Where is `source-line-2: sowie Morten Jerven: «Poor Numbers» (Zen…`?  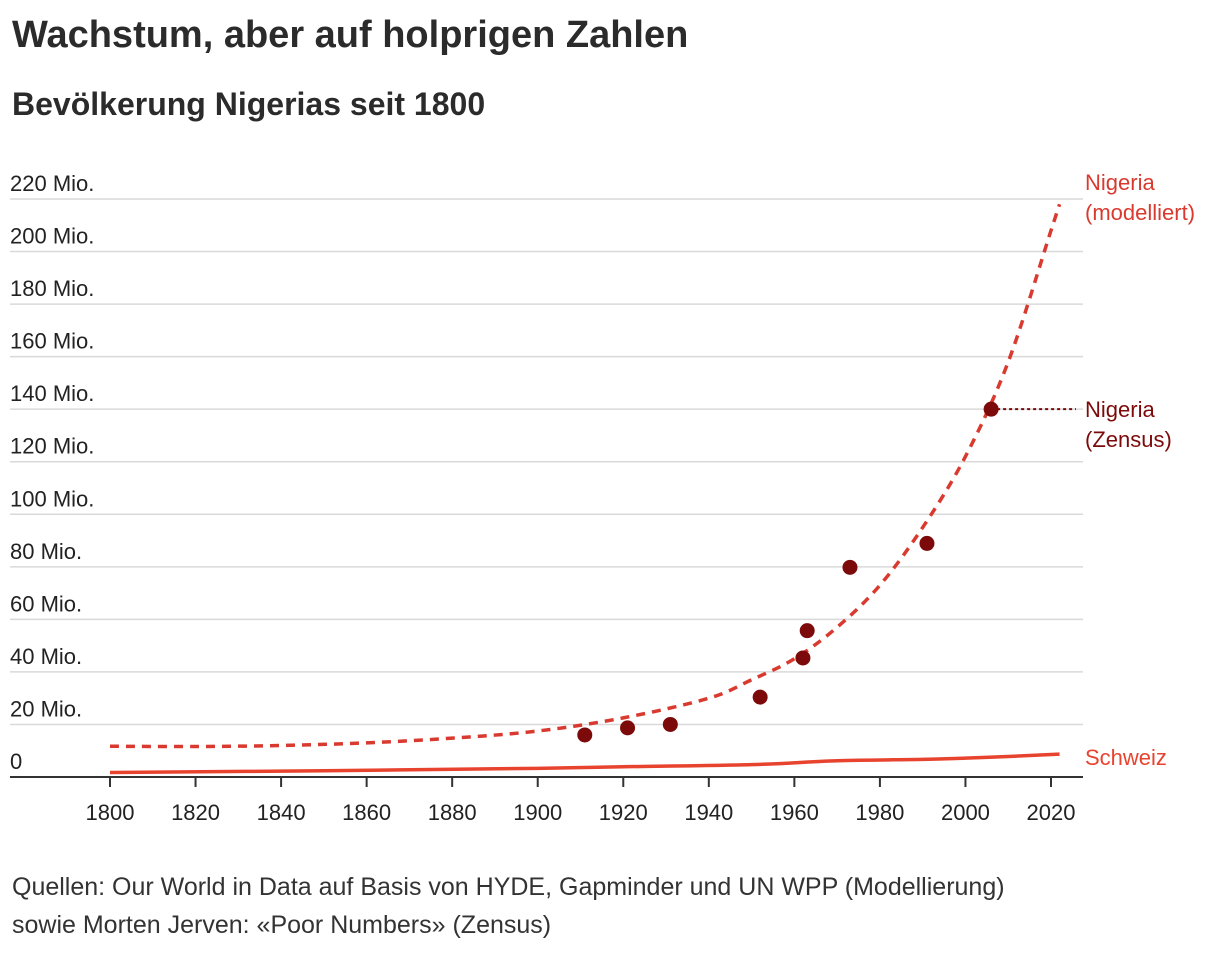 source-line-2: sowie Morten Jerven: «Poor Numbers» (Zen… is located at coordinates (282, 925).